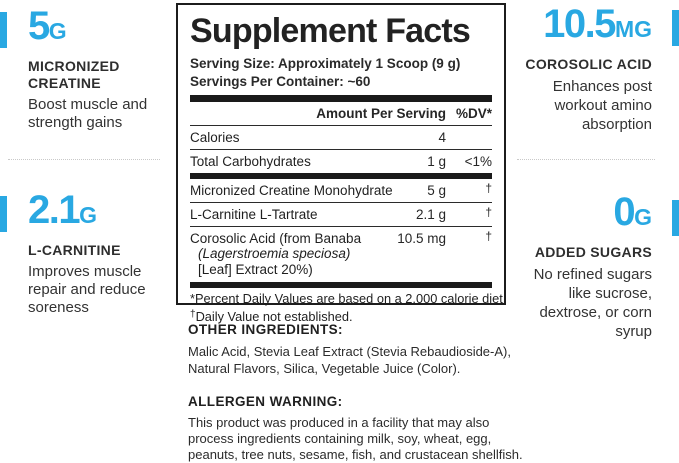  What do you see at coordinates (602, 105) in the screenshot?
I see `stat-description-corosolic: Enhances post workout amino absorption` at bounding box center [602, 105].